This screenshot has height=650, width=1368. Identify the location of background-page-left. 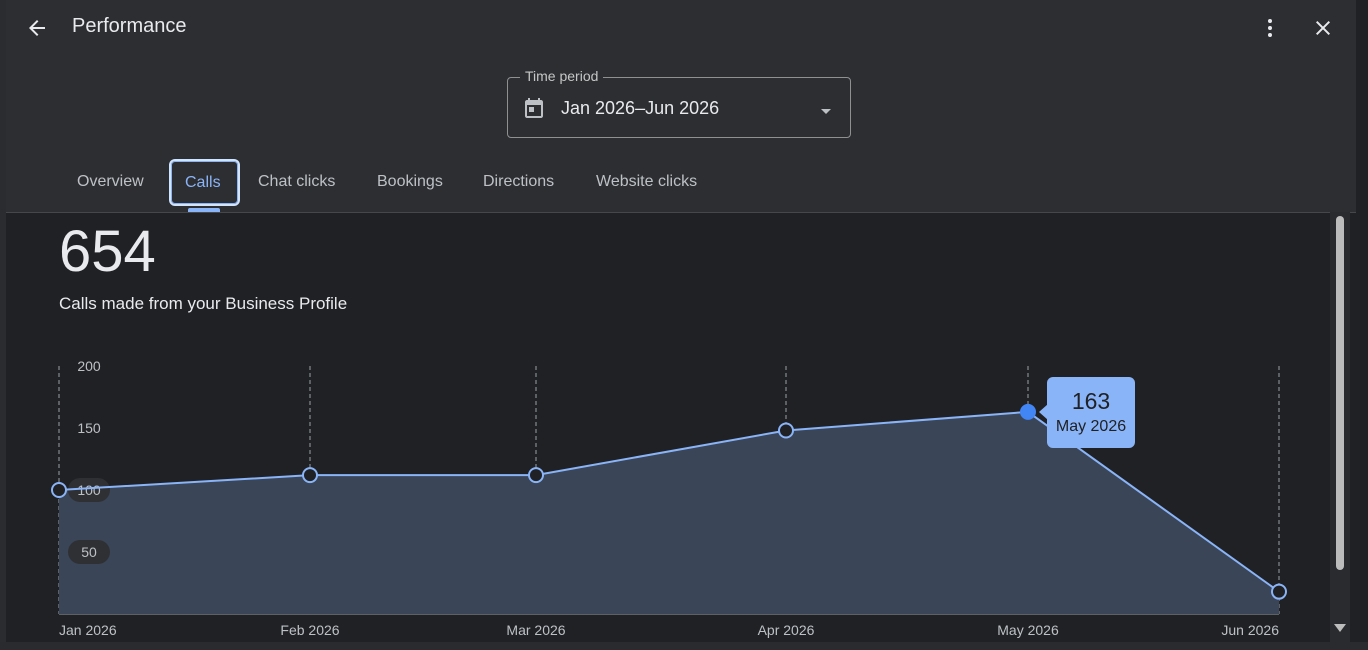
(3, 325).